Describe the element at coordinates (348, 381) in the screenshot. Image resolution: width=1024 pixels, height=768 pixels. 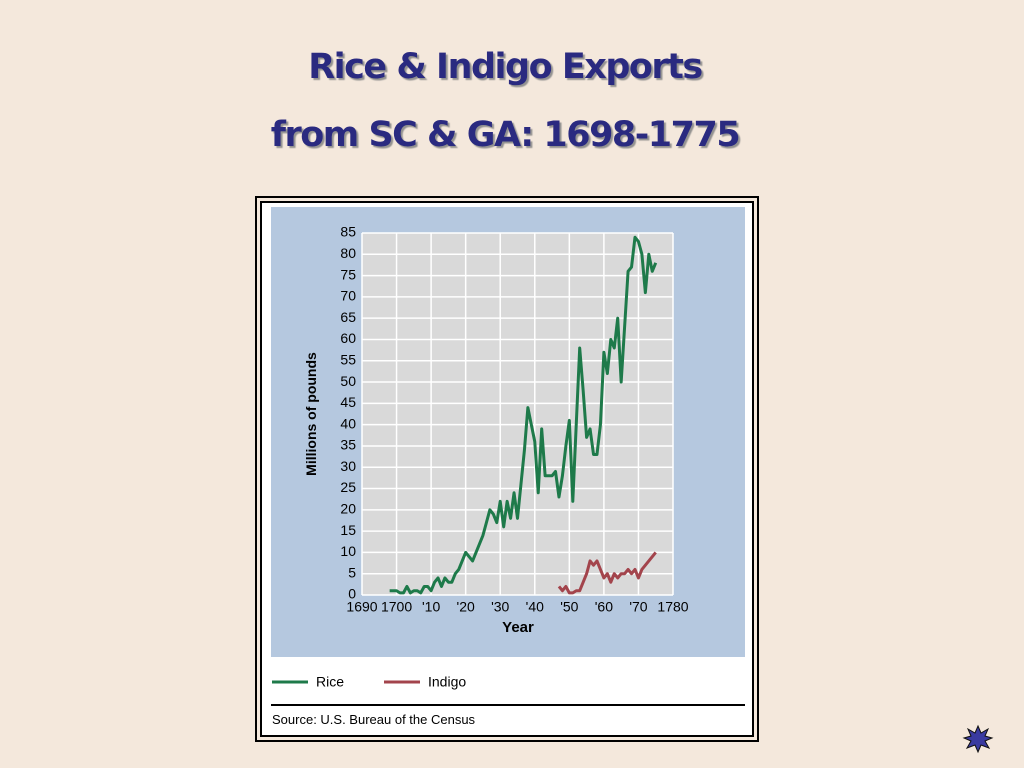
I see `y-tick-label: 50` at that location.